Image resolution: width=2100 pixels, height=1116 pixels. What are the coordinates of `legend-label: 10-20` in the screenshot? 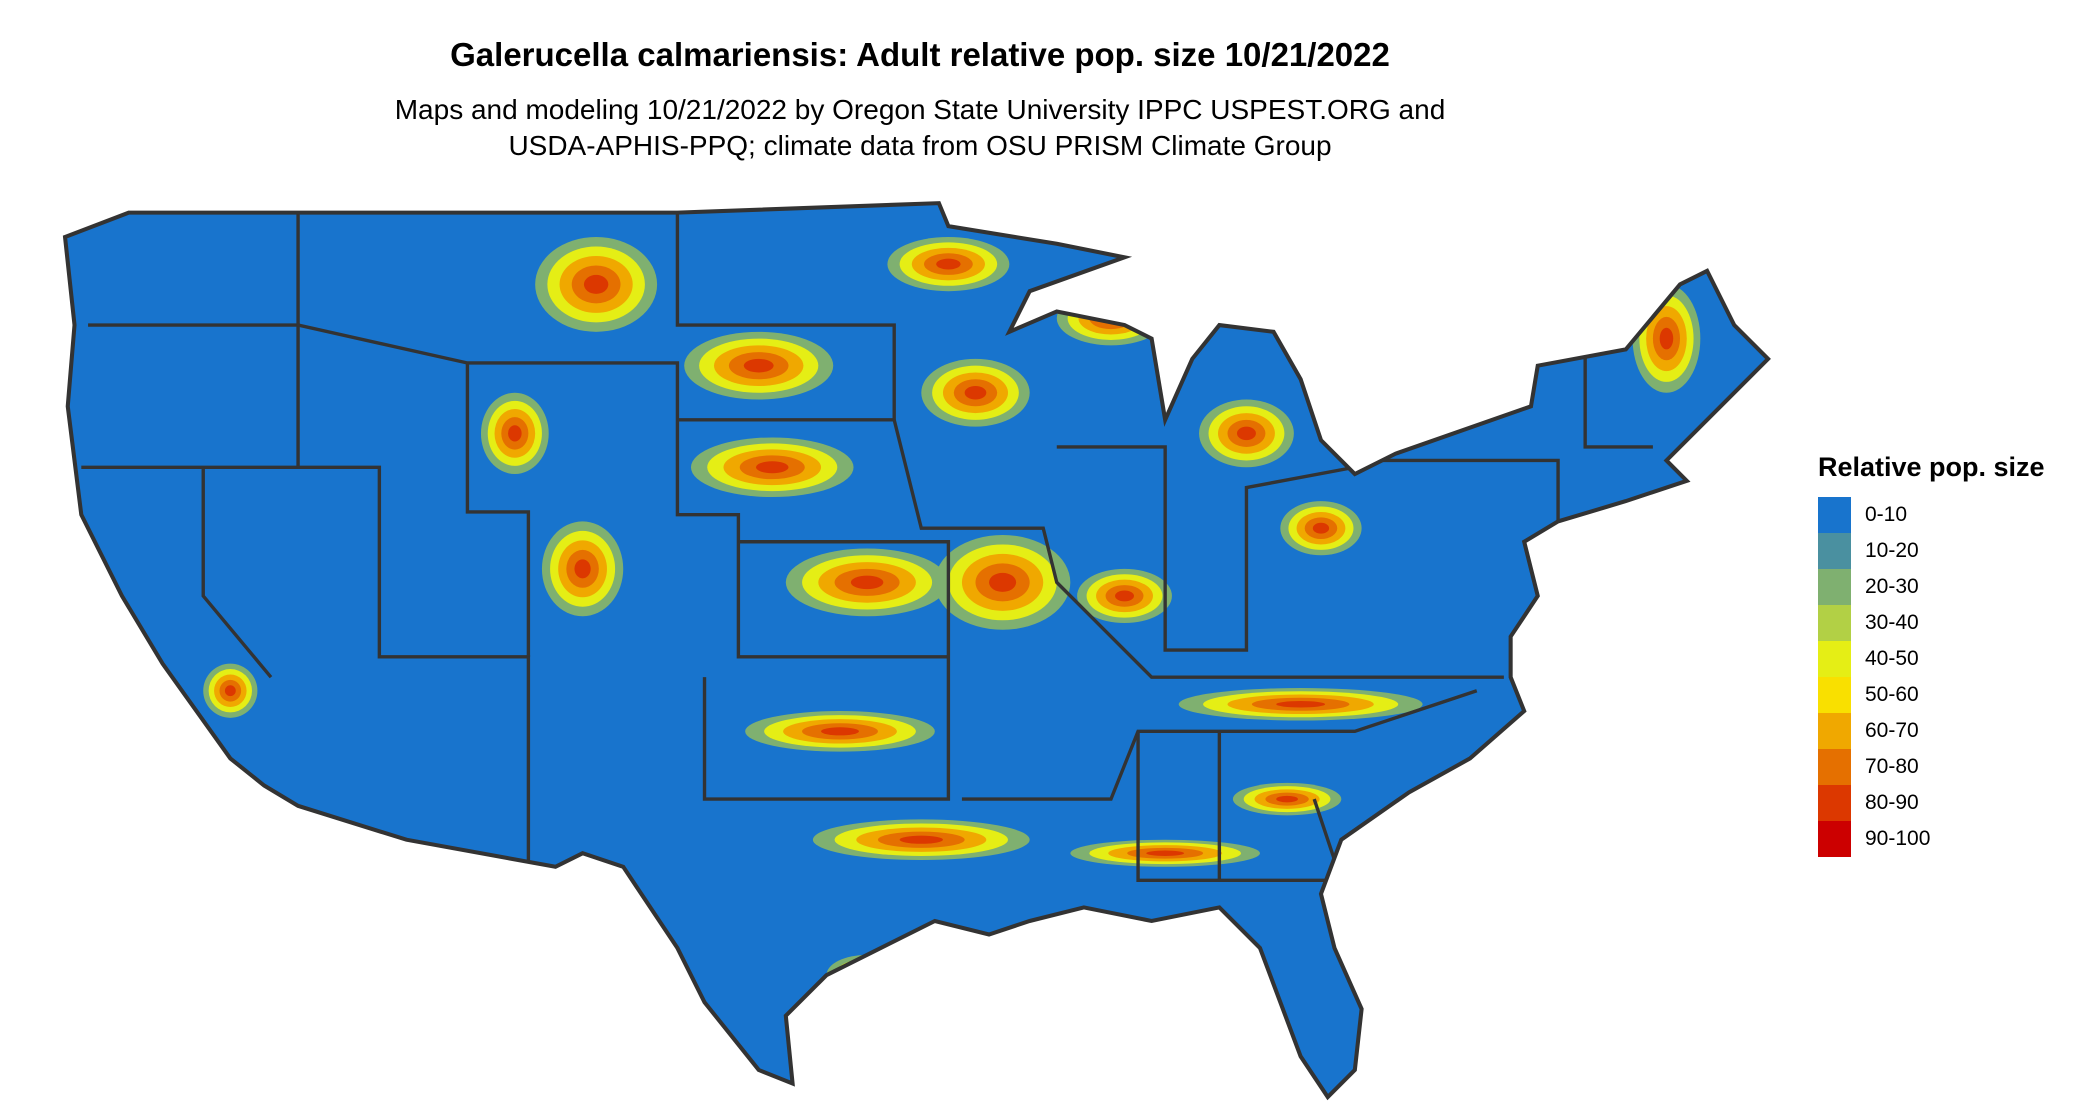 It's located at (1892, 550).